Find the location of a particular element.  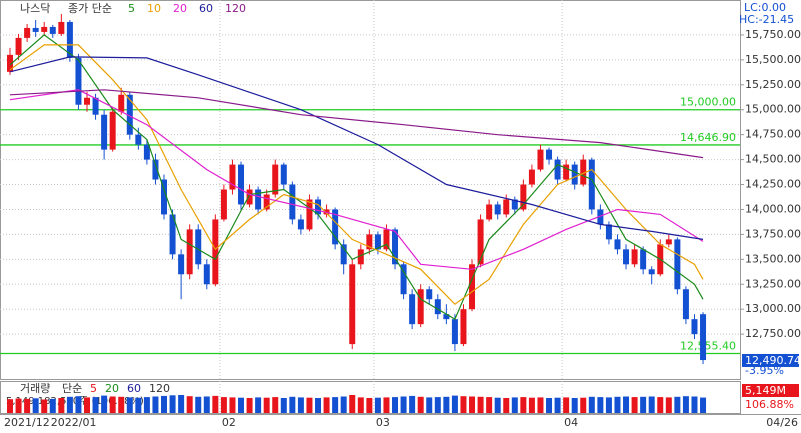

legend-entry: 5 is located at coordinates (131, 8).